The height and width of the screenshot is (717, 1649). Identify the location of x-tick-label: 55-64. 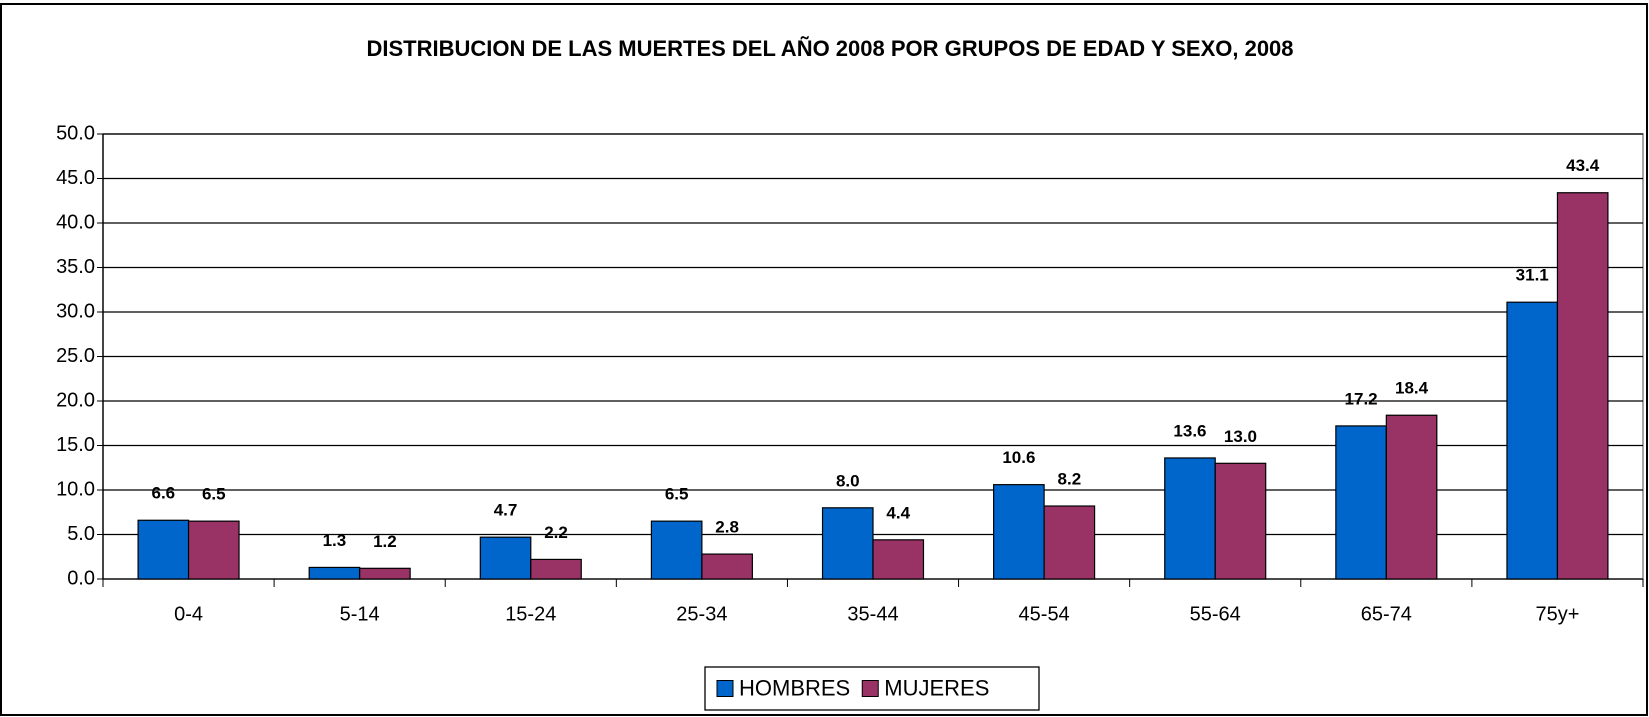
(1215, 614).